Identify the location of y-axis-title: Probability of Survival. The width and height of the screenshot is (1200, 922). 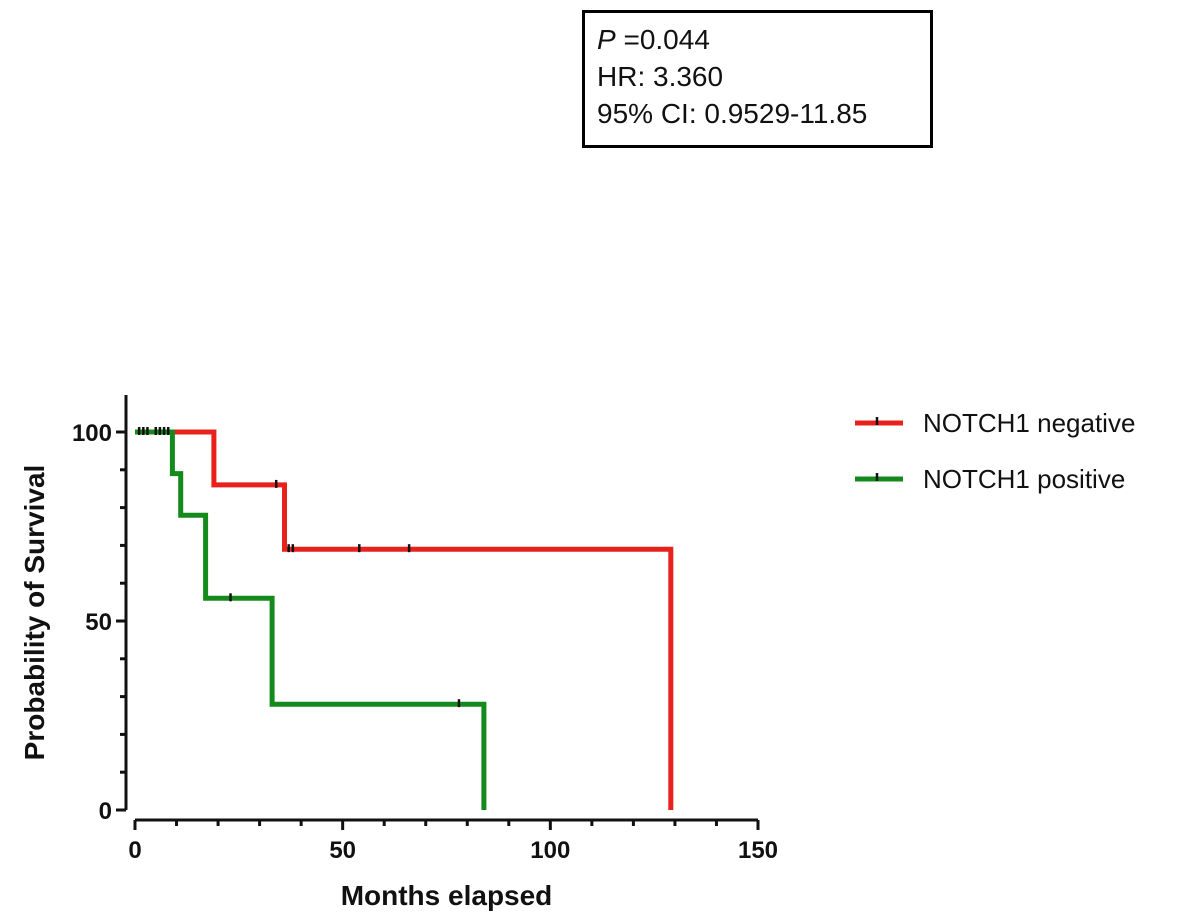
(34, 613).